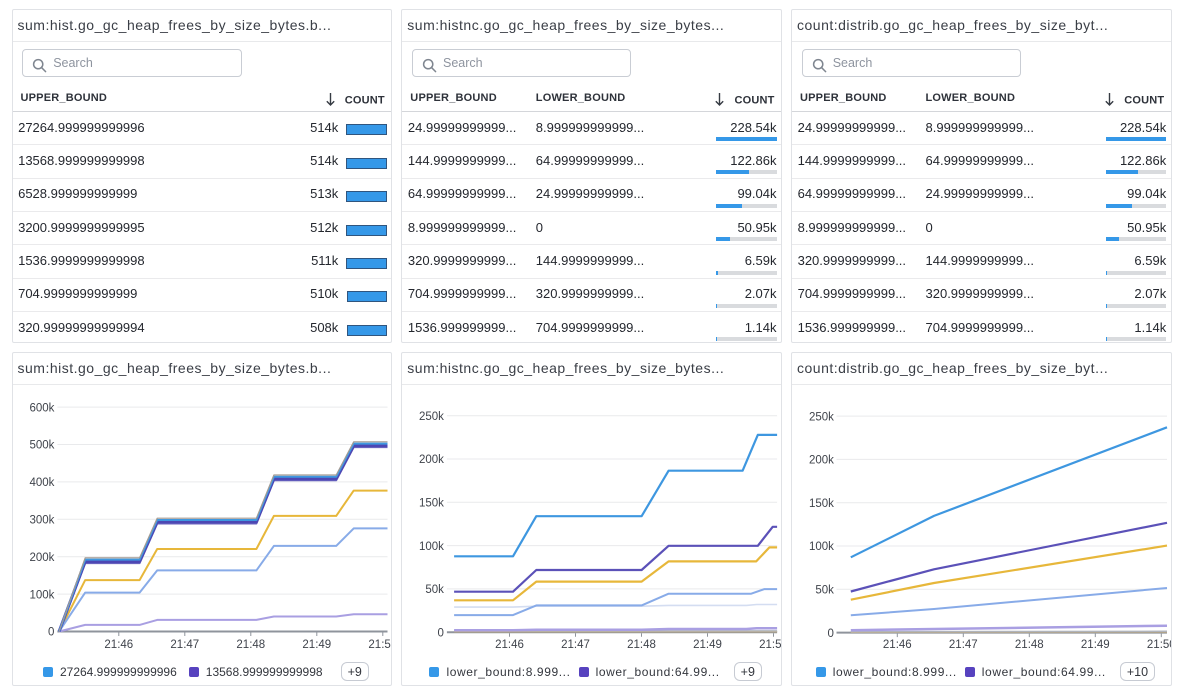 The image size is (1182, 694). What do you see at coordinates (41, 483) in the screenshot?
I see `svg-text: 400k` at bounding box center [41, 483].